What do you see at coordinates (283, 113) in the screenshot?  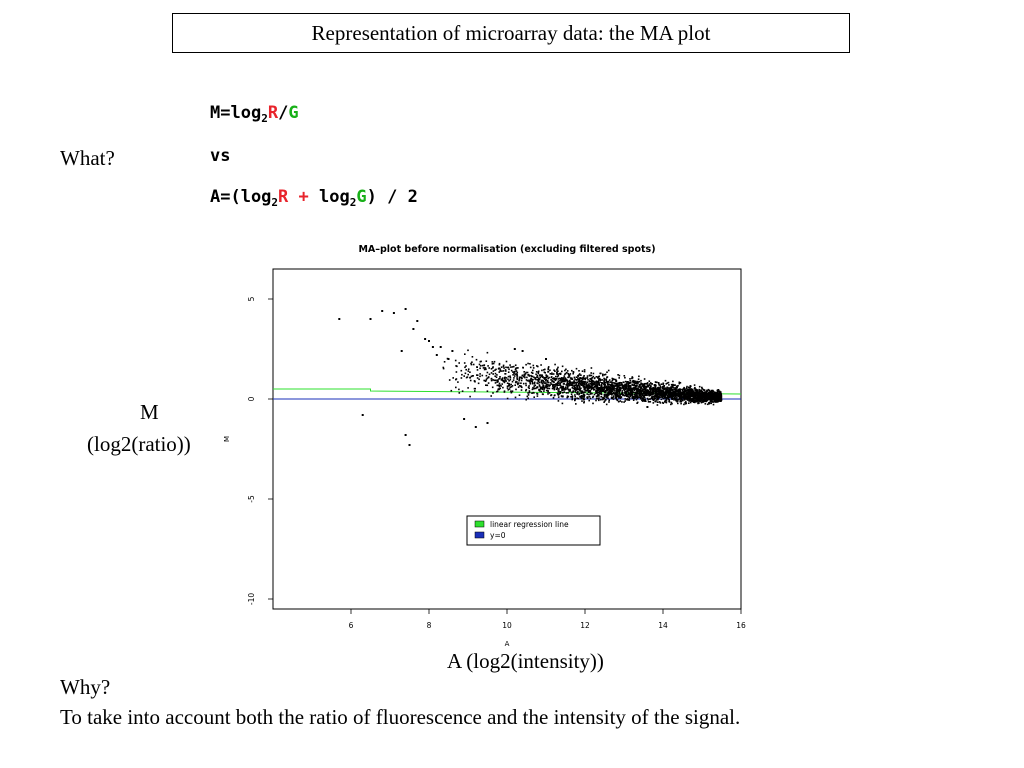 I see `formula-m-slash: /` at bounding box center [283, 113].